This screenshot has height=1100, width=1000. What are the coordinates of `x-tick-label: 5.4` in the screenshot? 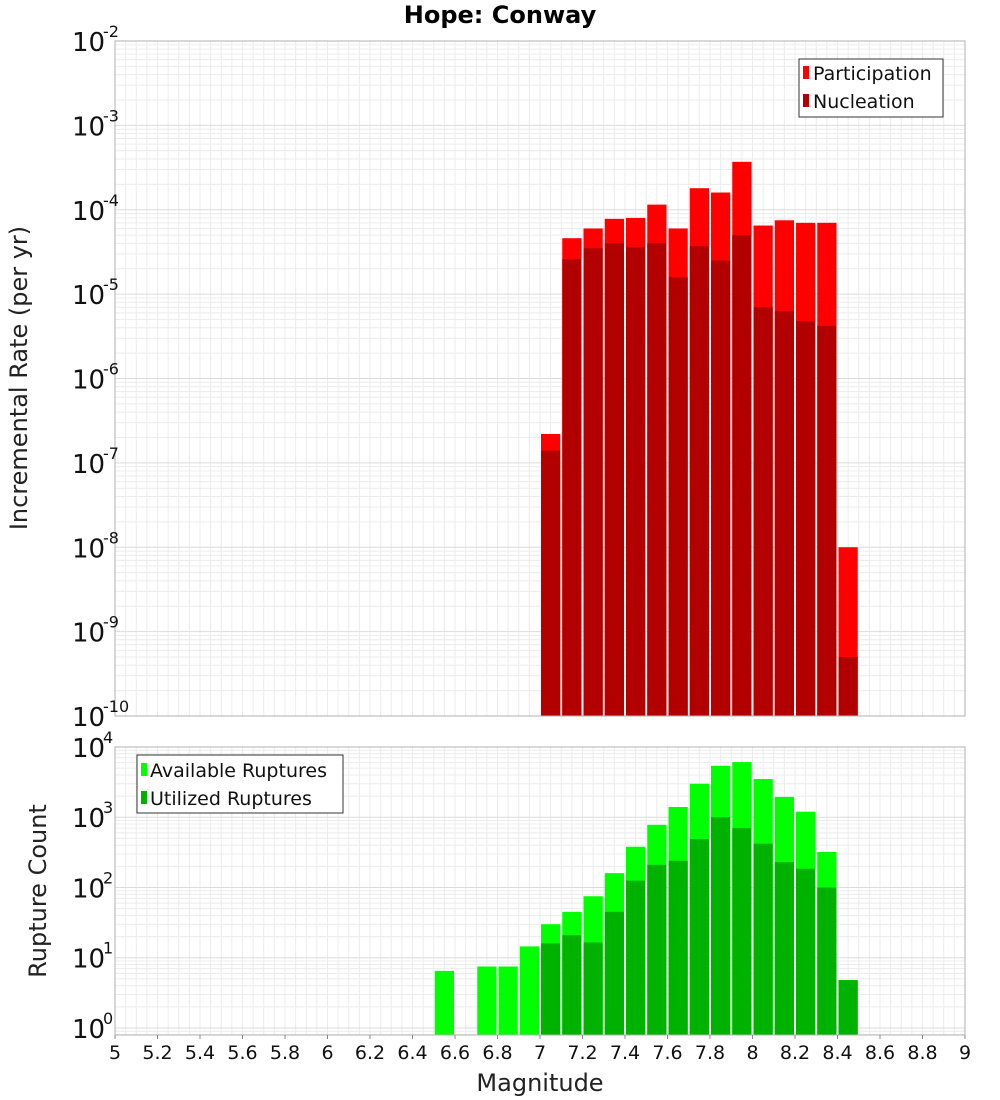 It's located at (200, 1053).